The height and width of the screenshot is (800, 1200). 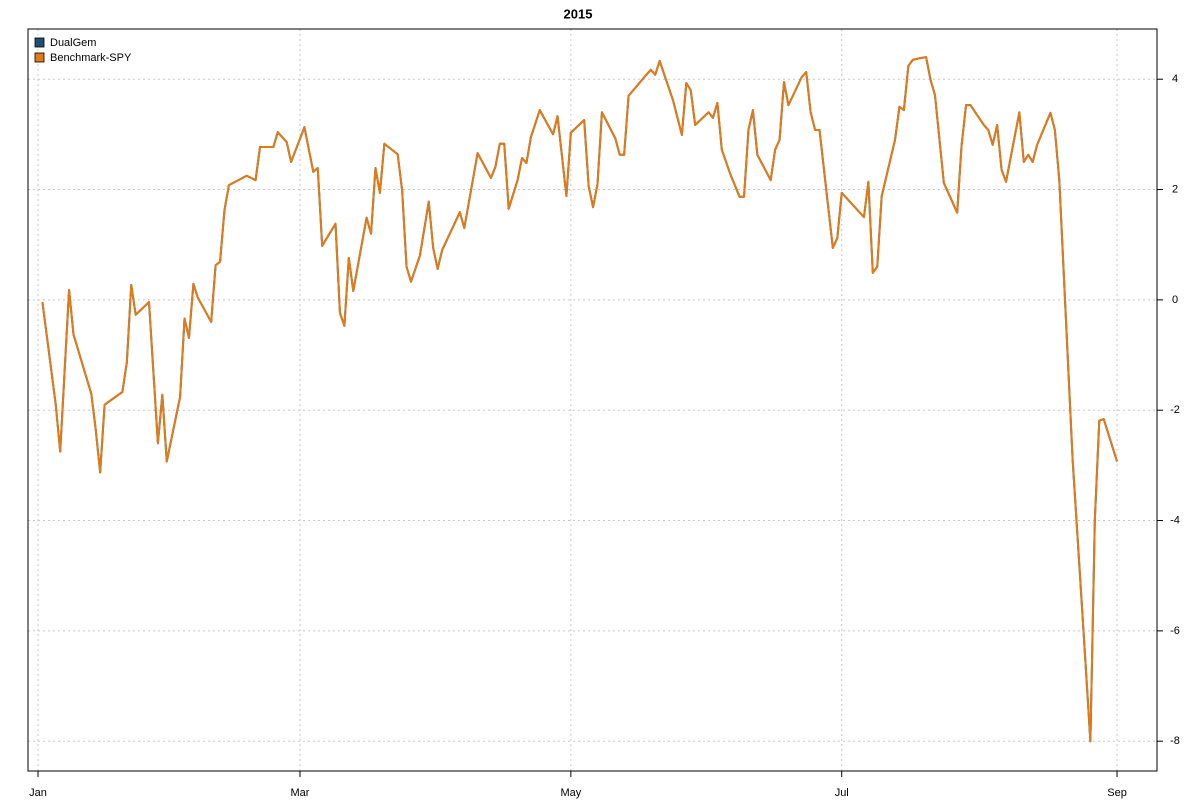 I want to click on legend-label: DualGem, so click(x=73, y=43).